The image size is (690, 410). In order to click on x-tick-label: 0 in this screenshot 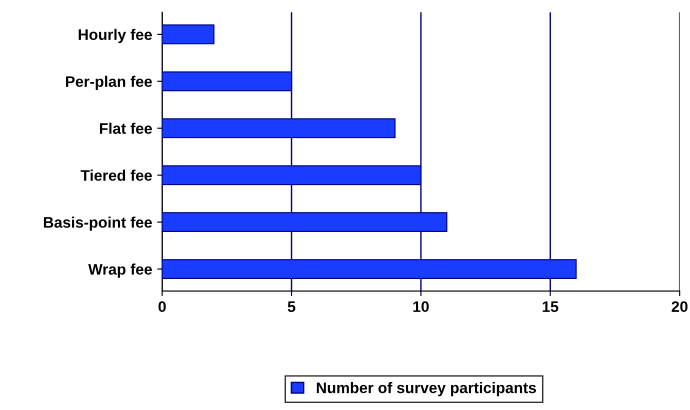, I will do `click(162, 306)`.